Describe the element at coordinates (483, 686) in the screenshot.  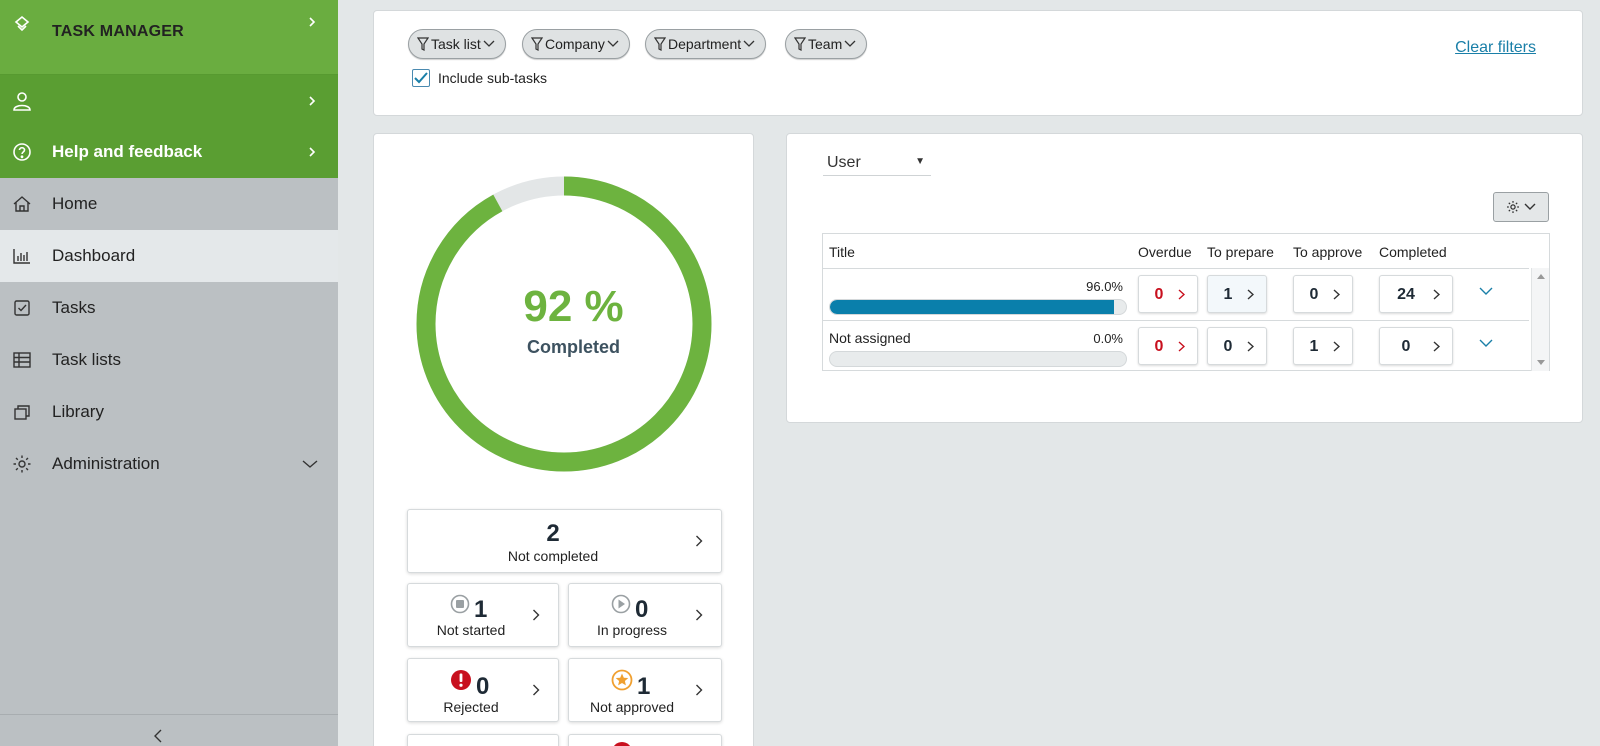
I see `rejected-count: 0` at that location.